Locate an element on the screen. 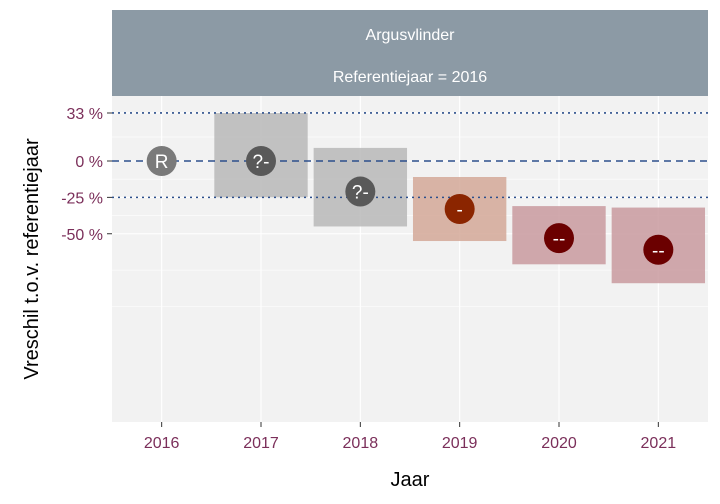 Image resolution: width=720 pixels, height=504 pixels. point-label: R is located at coordinates (162, 162).